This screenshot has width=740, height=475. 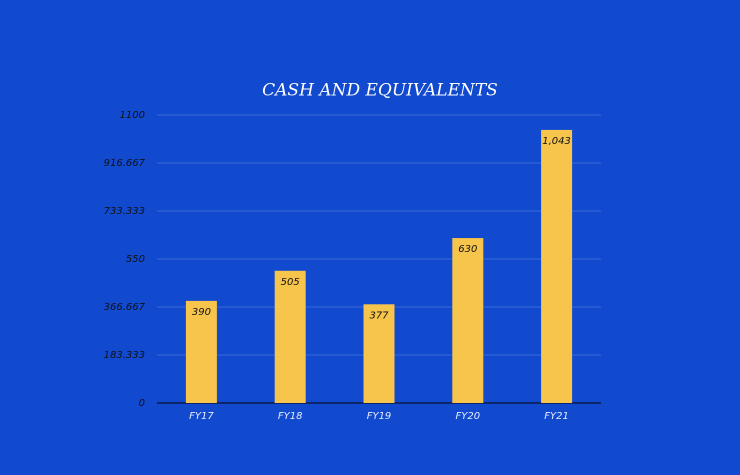 I want to click on x-tick-label: FY20, so click(x=468, y=416).